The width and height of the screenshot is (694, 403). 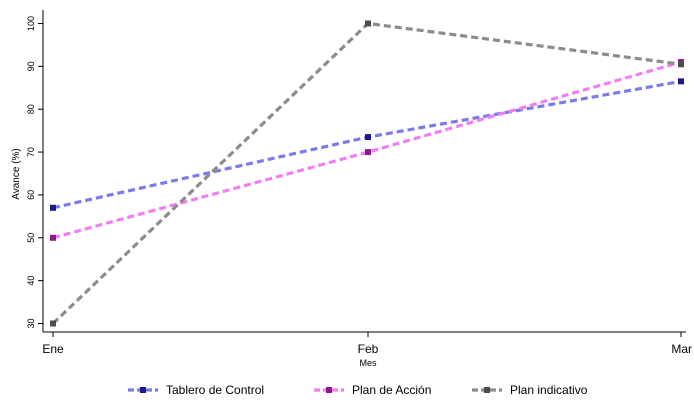 I want to click on y-tick-label: 60, so click(x=31, y=195).